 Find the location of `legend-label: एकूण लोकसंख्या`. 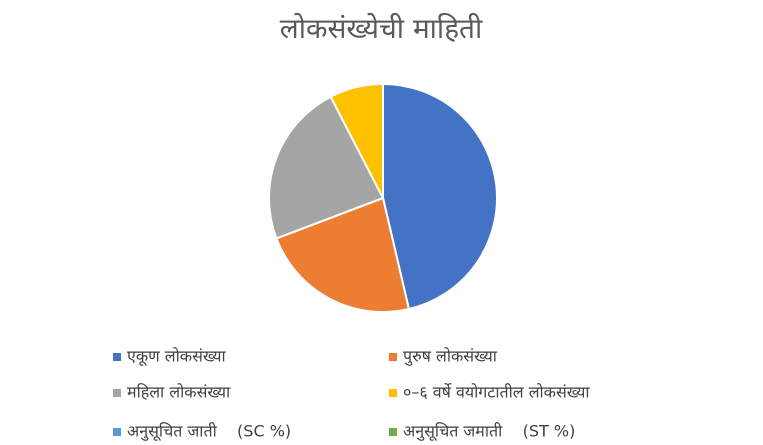

legend-label: एकूण लोकसंख्या is located at coordinates (177, 357).